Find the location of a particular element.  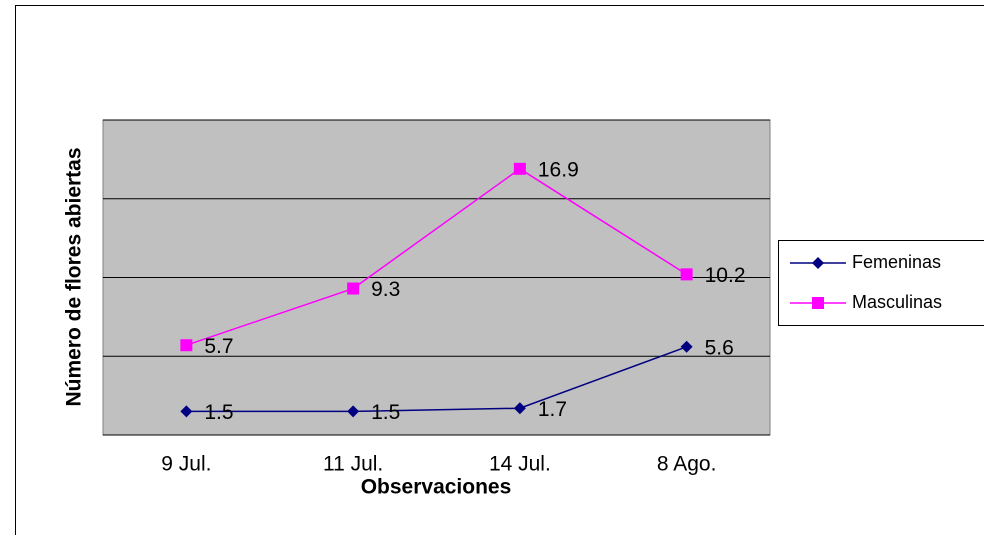

legend-label: Femeninas is located at coordinates (896, 262).